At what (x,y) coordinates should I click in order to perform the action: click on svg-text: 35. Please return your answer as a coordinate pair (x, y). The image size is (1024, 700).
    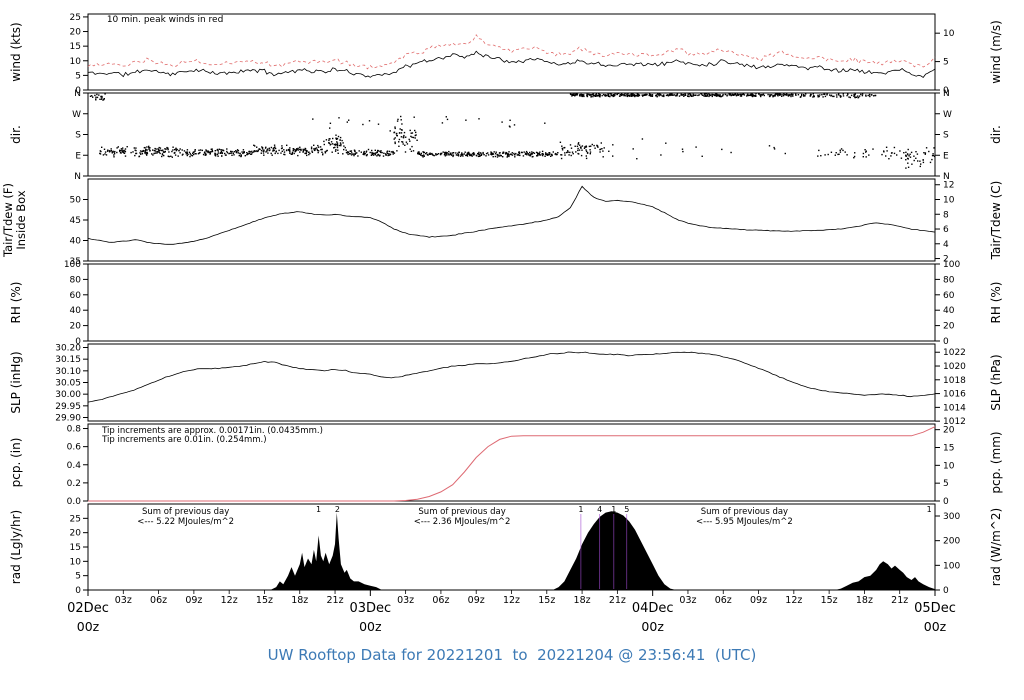
    Looking at the image, I should click on (75, 262).